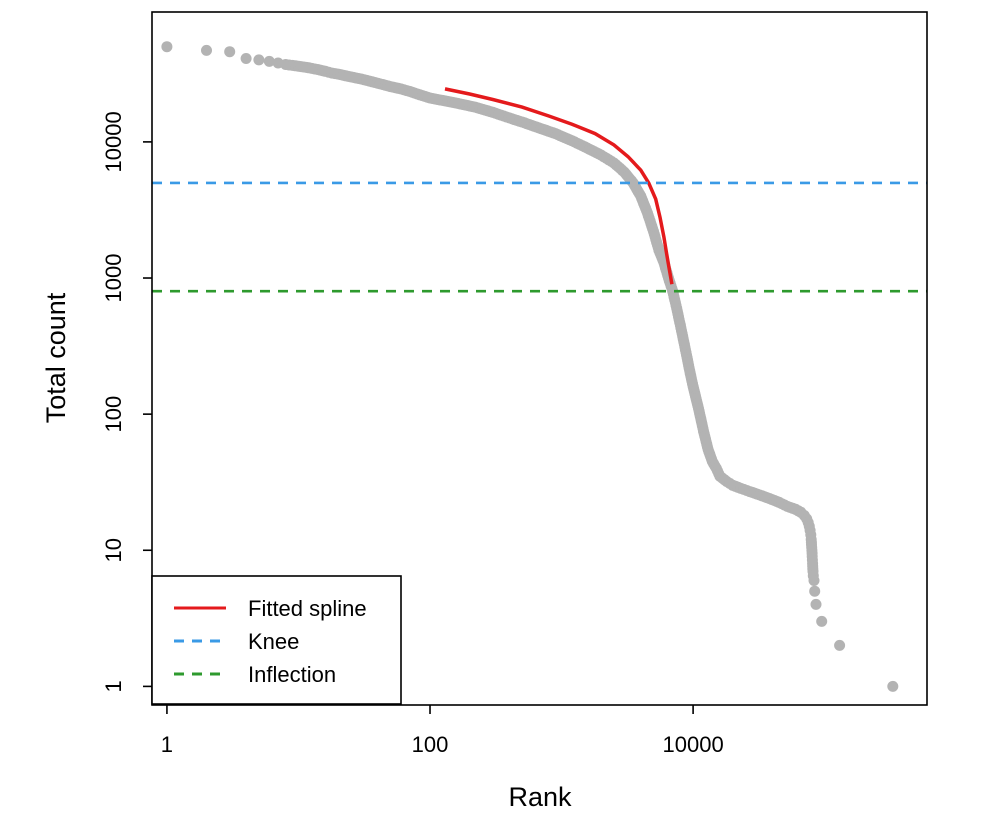  What do you see at coordinates (113, 414) in the screenshot?
I see `y-tick-label: 100` at bounding box center [113, 414].